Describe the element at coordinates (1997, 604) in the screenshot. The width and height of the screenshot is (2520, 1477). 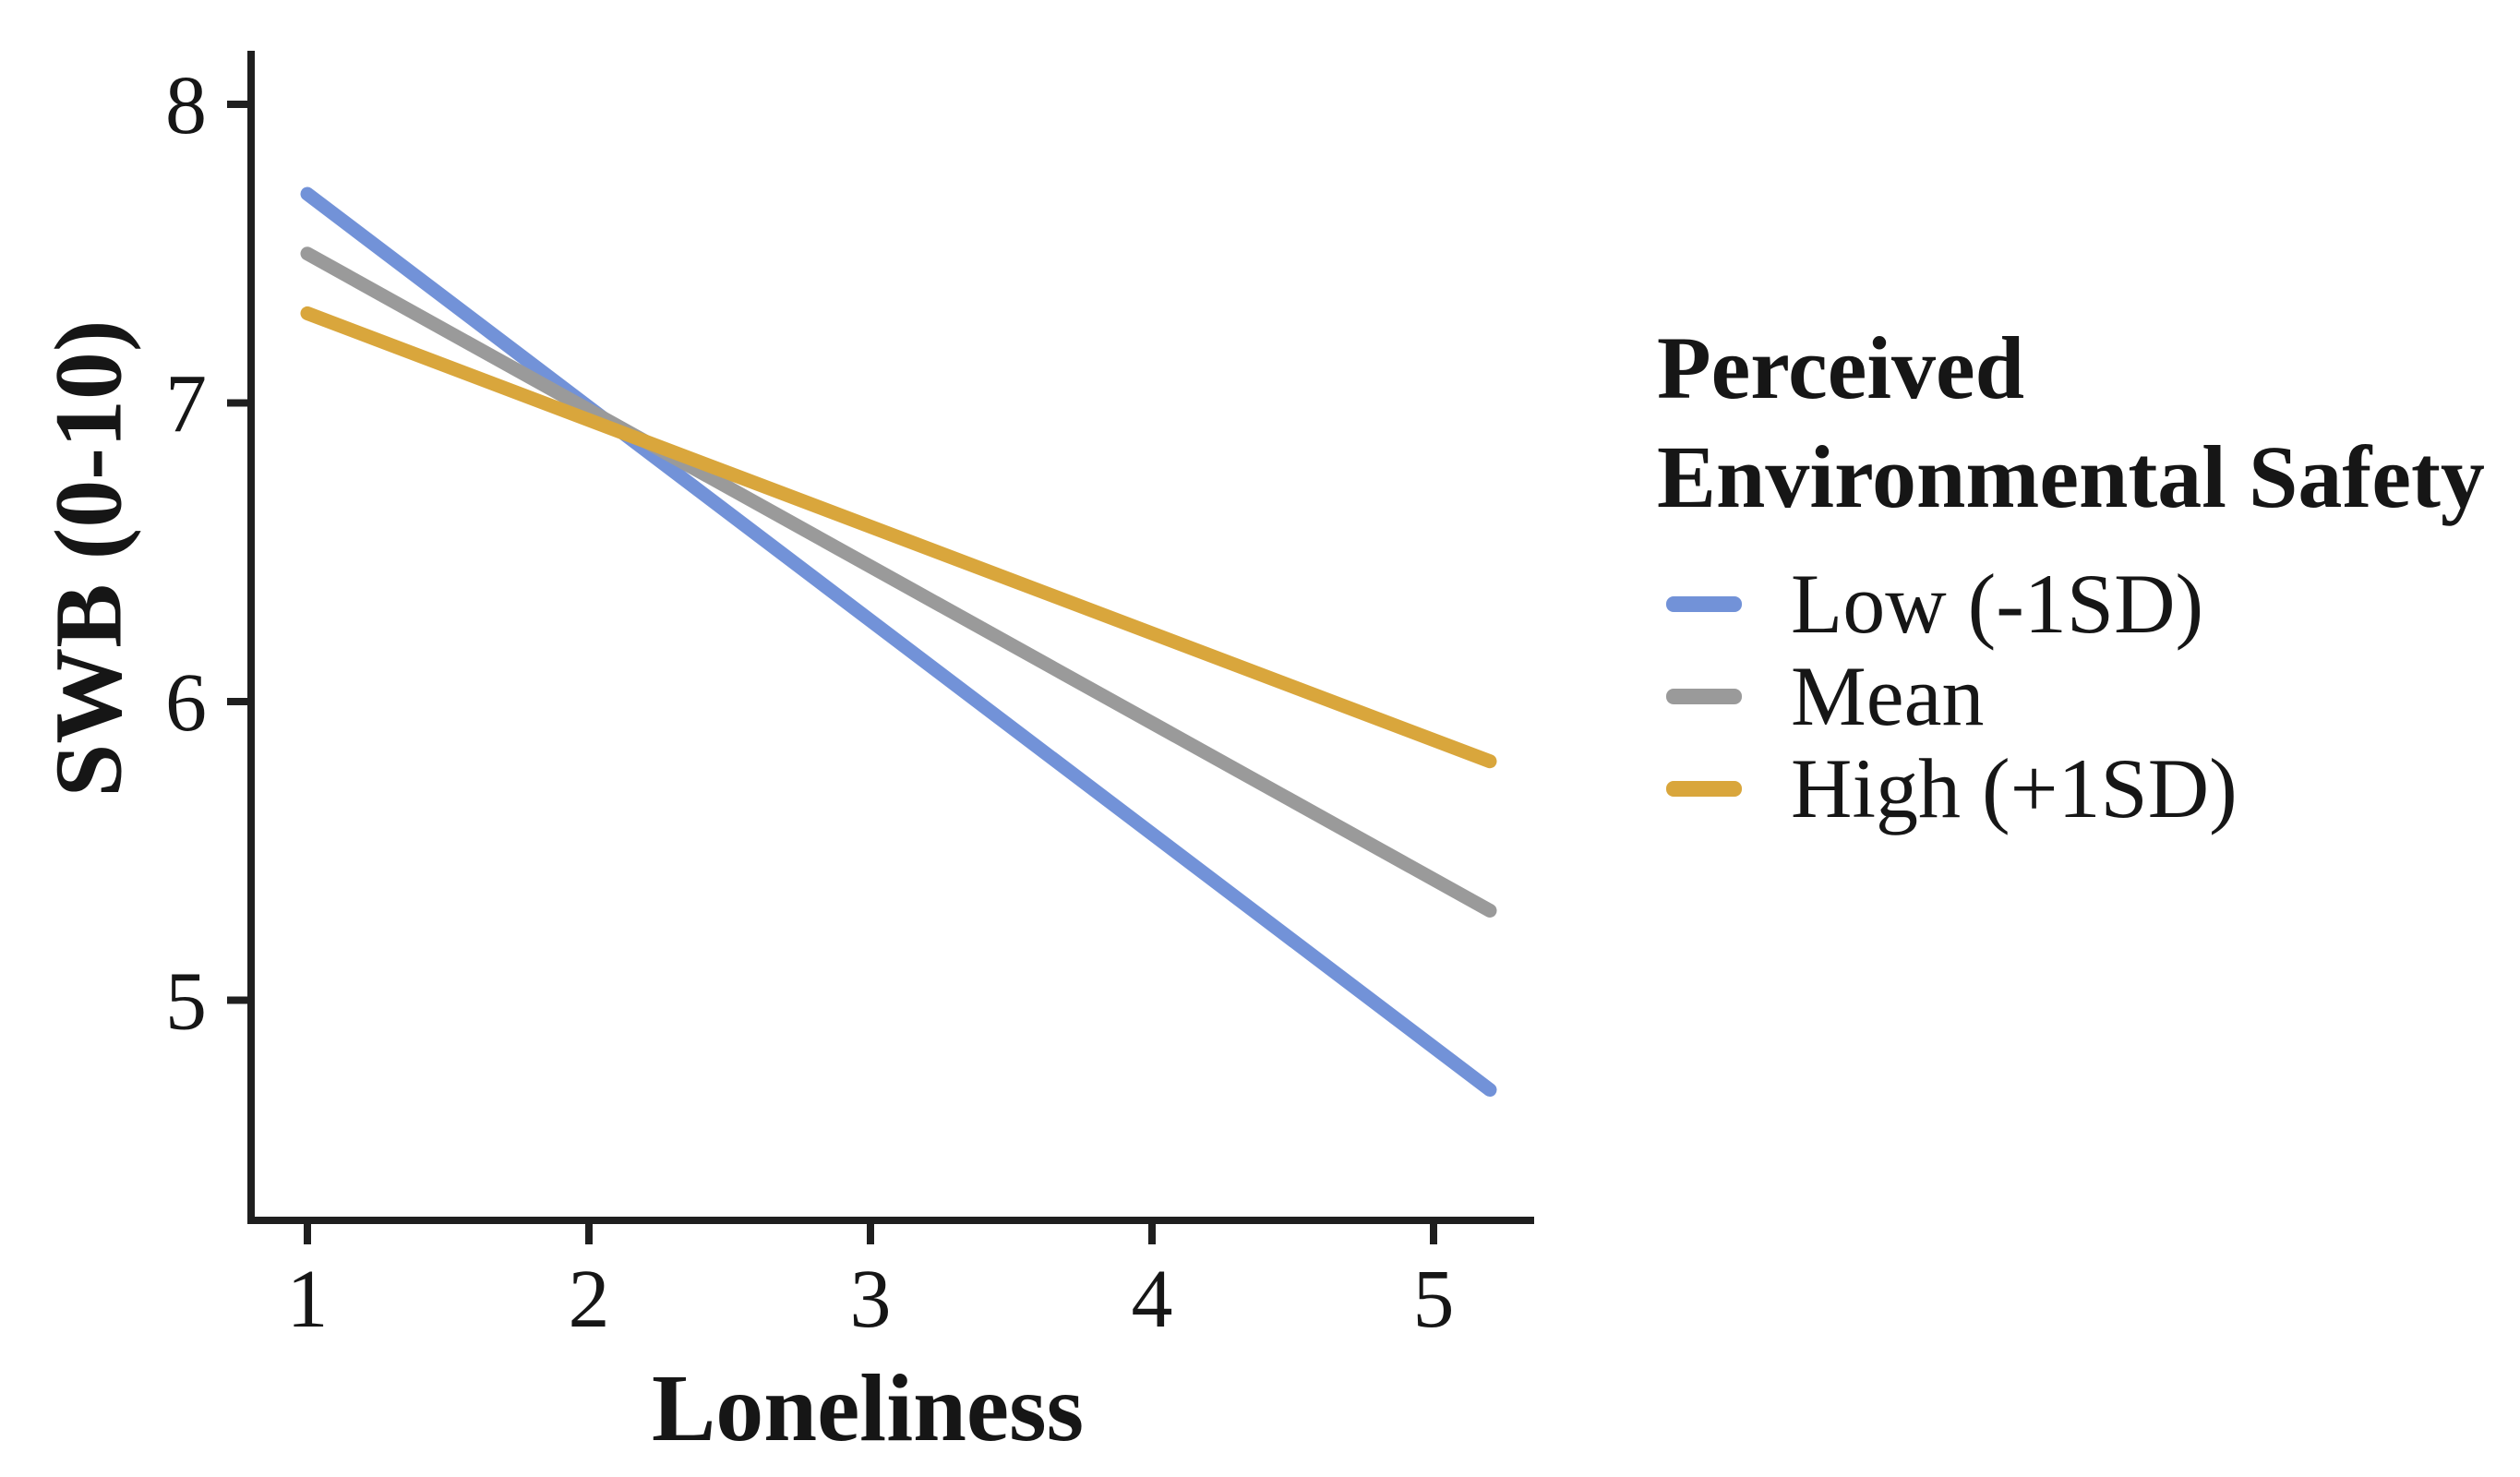
I see `legend-entry-label: Low (-1SD)` at that location.